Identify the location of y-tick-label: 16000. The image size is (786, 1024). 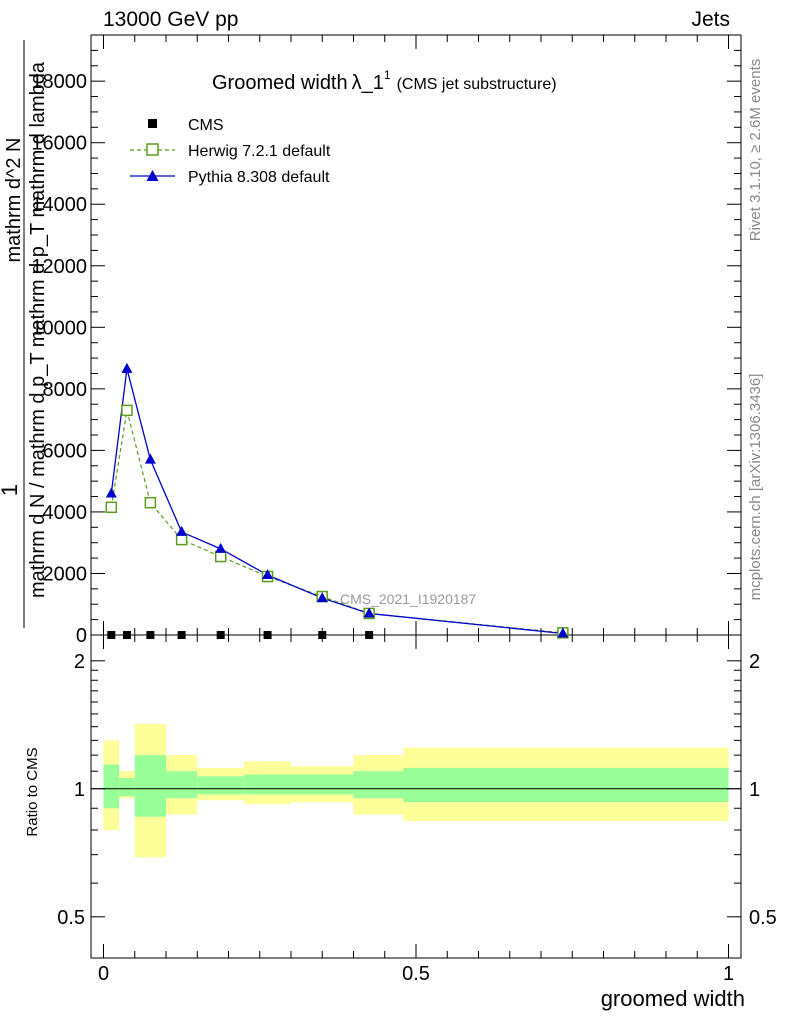
(59, 144).